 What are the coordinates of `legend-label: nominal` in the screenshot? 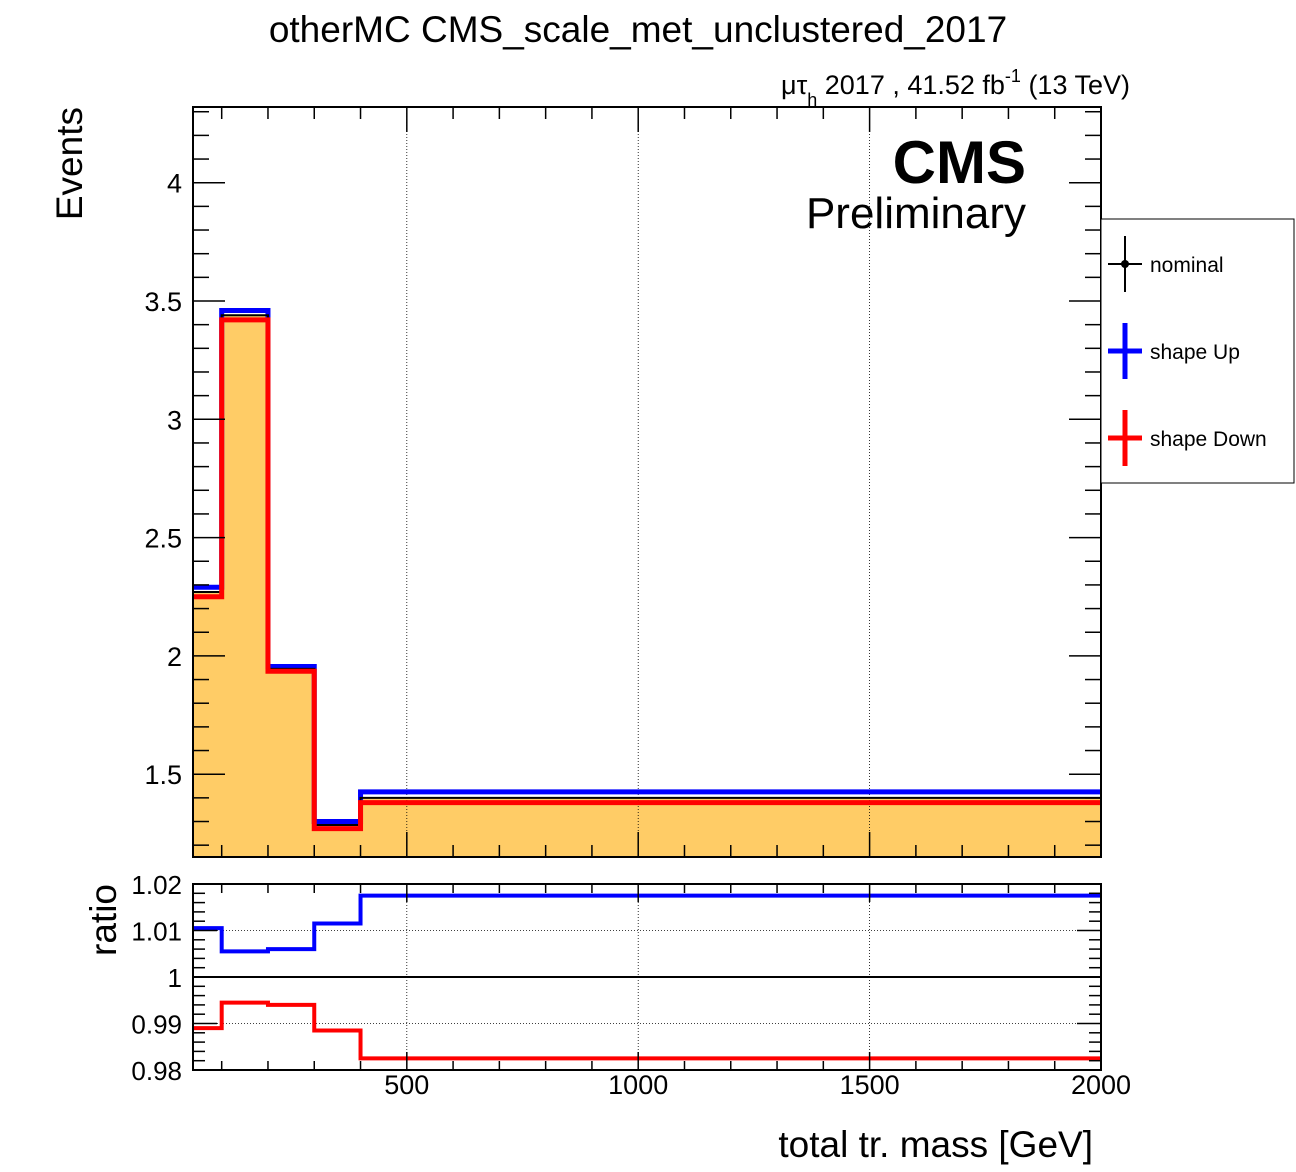 It's located at (1187, 265).